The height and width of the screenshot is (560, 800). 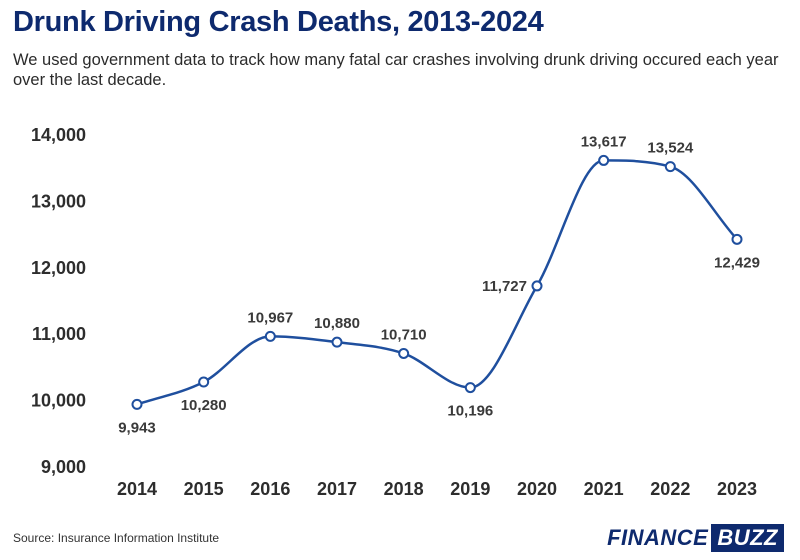 I want to click on chart-title: Drunk Driving Crash Deaths, 2013-2024, so click(x=278, y=22).